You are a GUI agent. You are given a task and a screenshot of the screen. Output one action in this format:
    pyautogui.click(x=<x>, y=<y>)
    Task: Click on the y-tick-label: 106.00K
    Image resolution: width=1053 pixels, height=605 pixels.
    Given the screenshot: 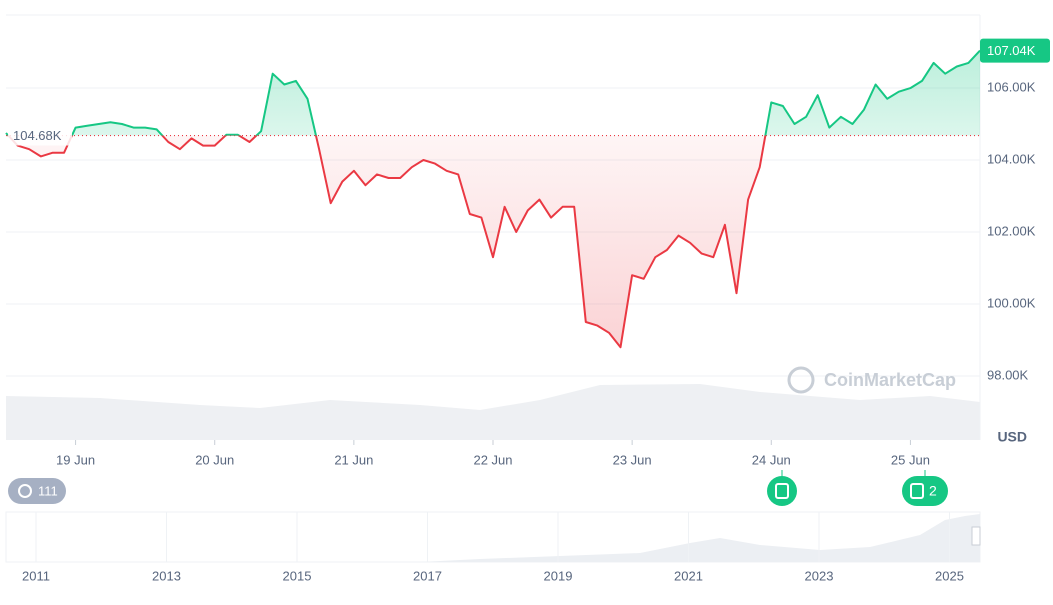 What is the action you would take?
    pyautogui.click(x=1011, y=86)
    